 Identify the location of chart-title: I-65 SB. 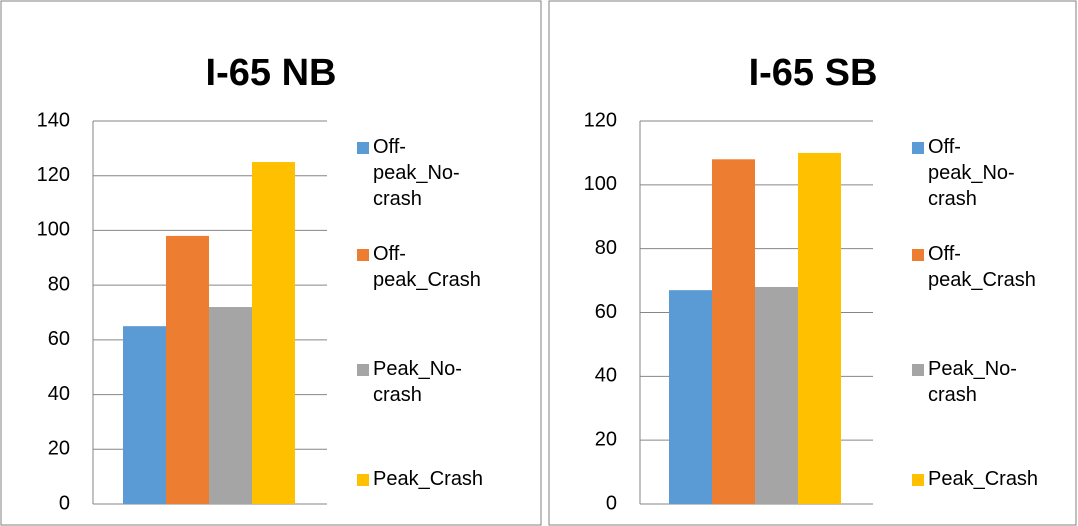
(813, 73).